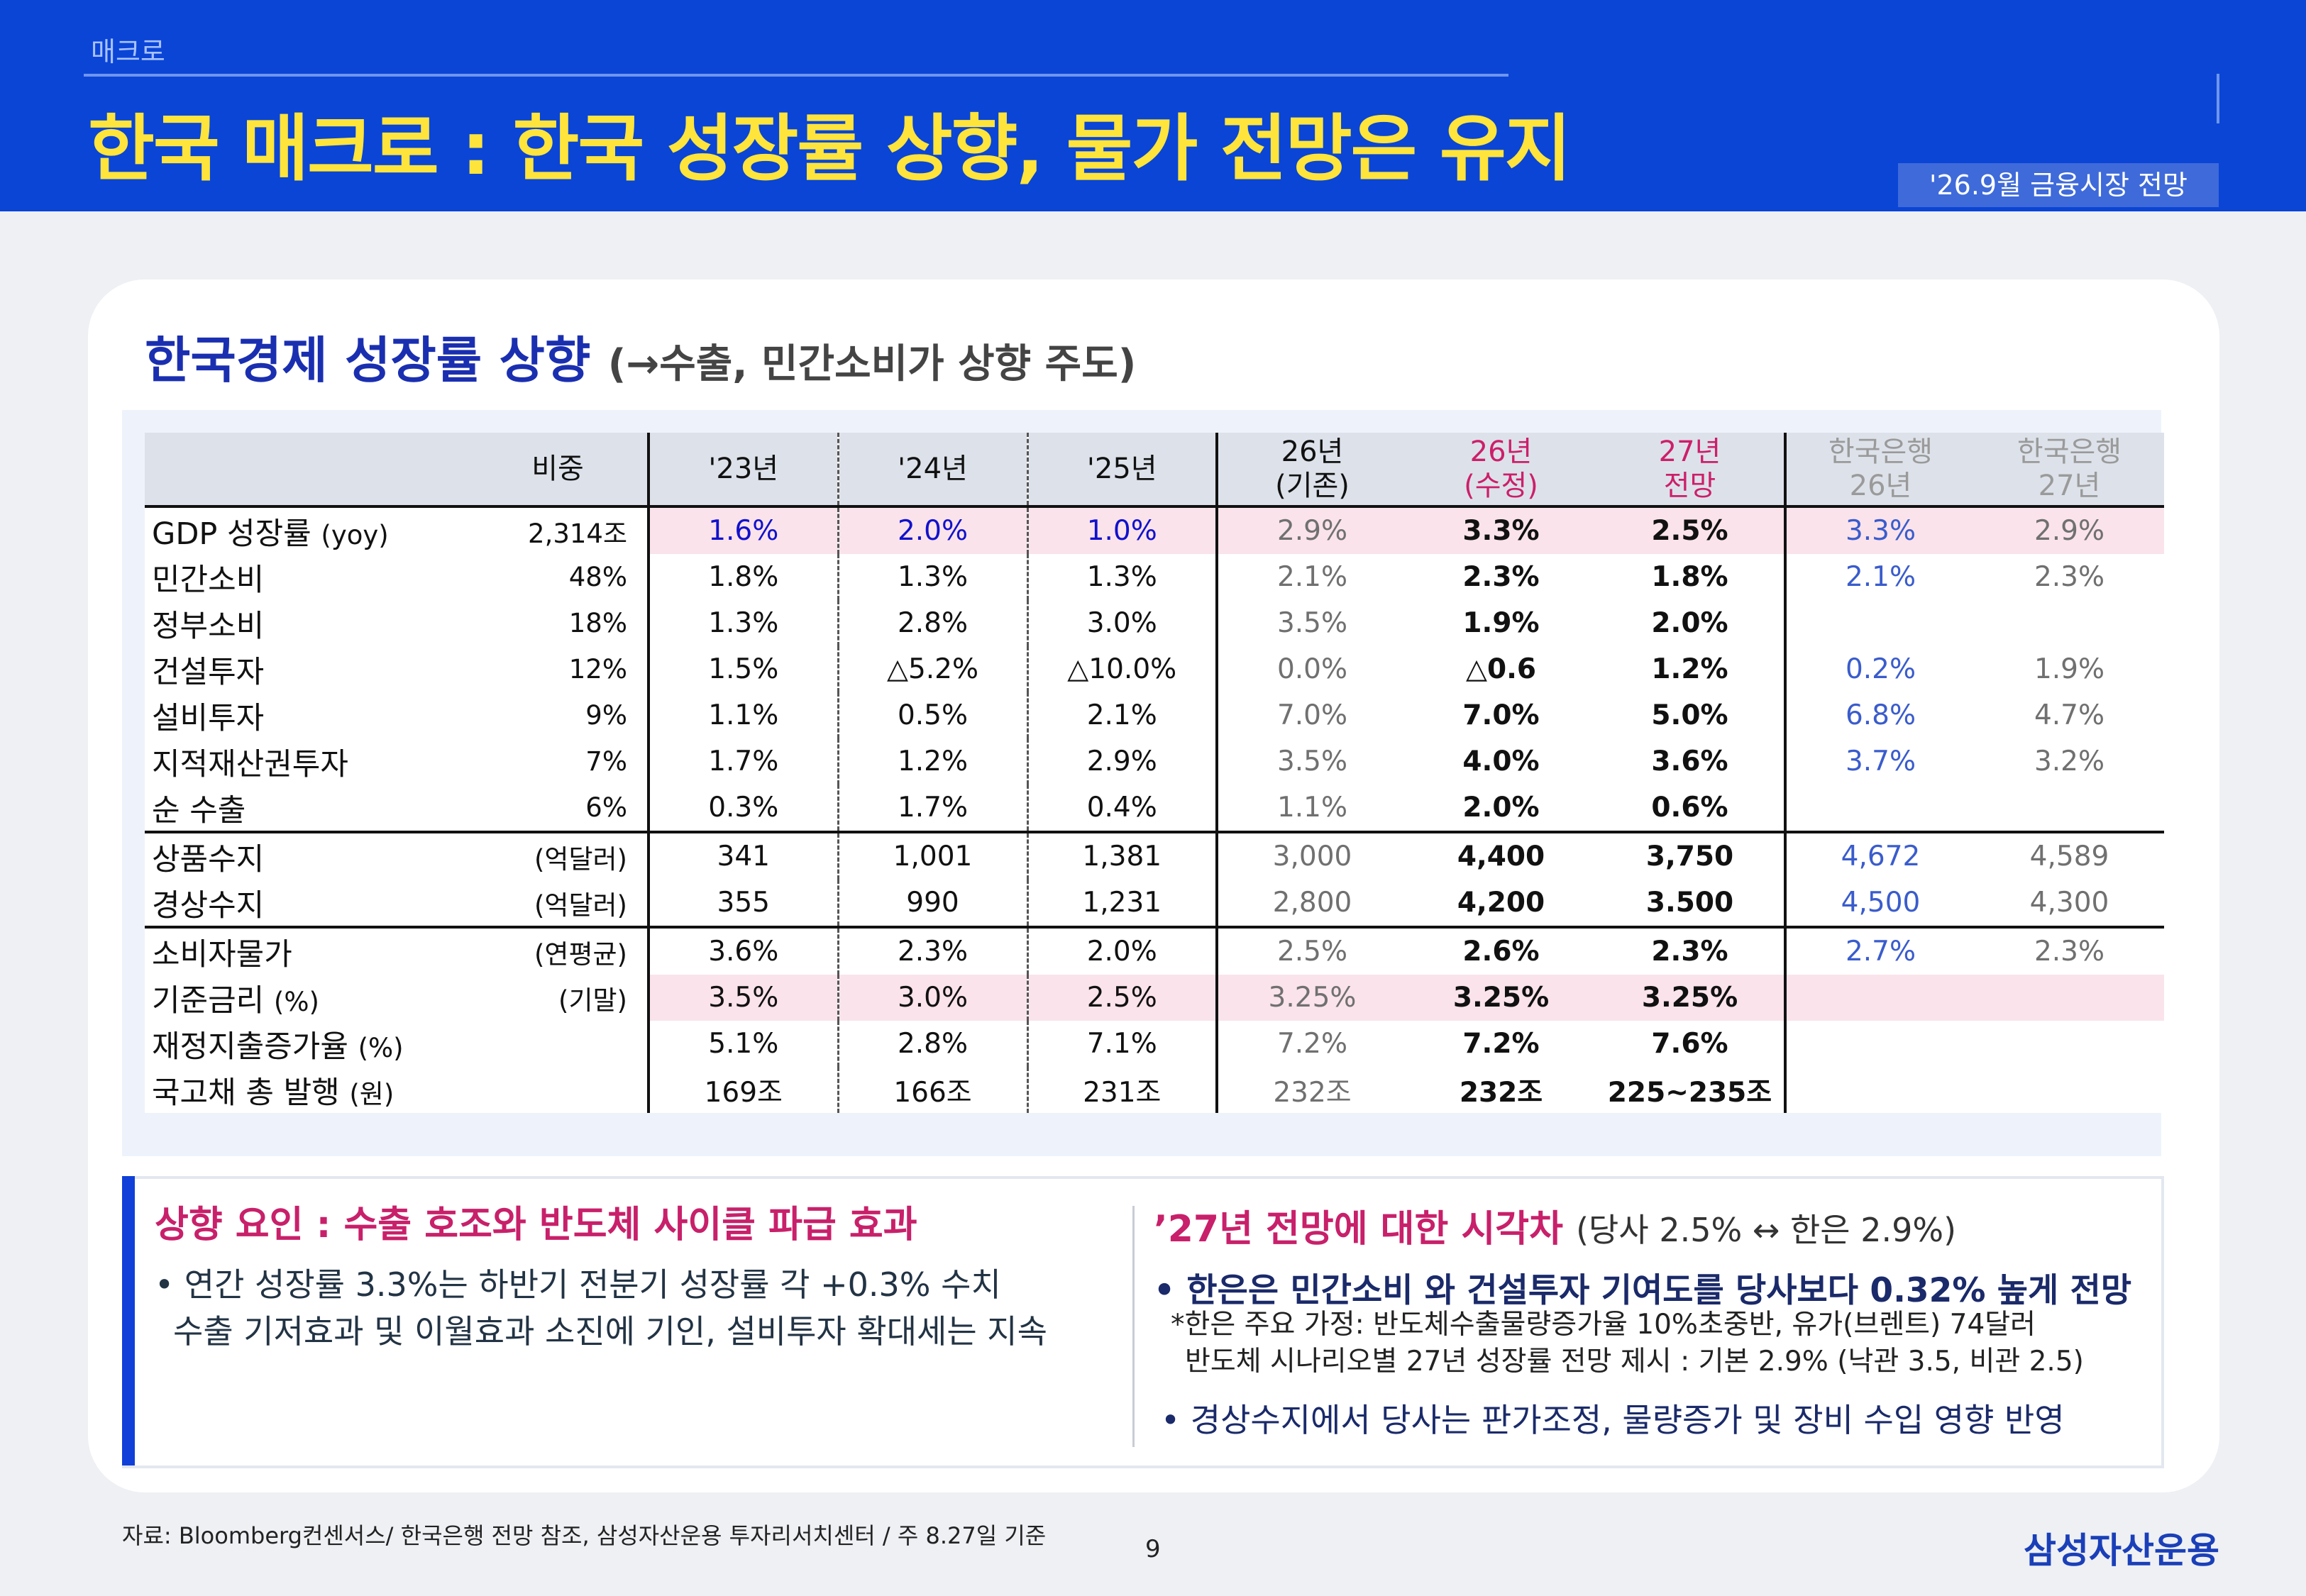  What do you see at coordinates (2069, 762) in the screenshot?
I see `table-cell: 3.2%` at bounding box center [2069, 762].